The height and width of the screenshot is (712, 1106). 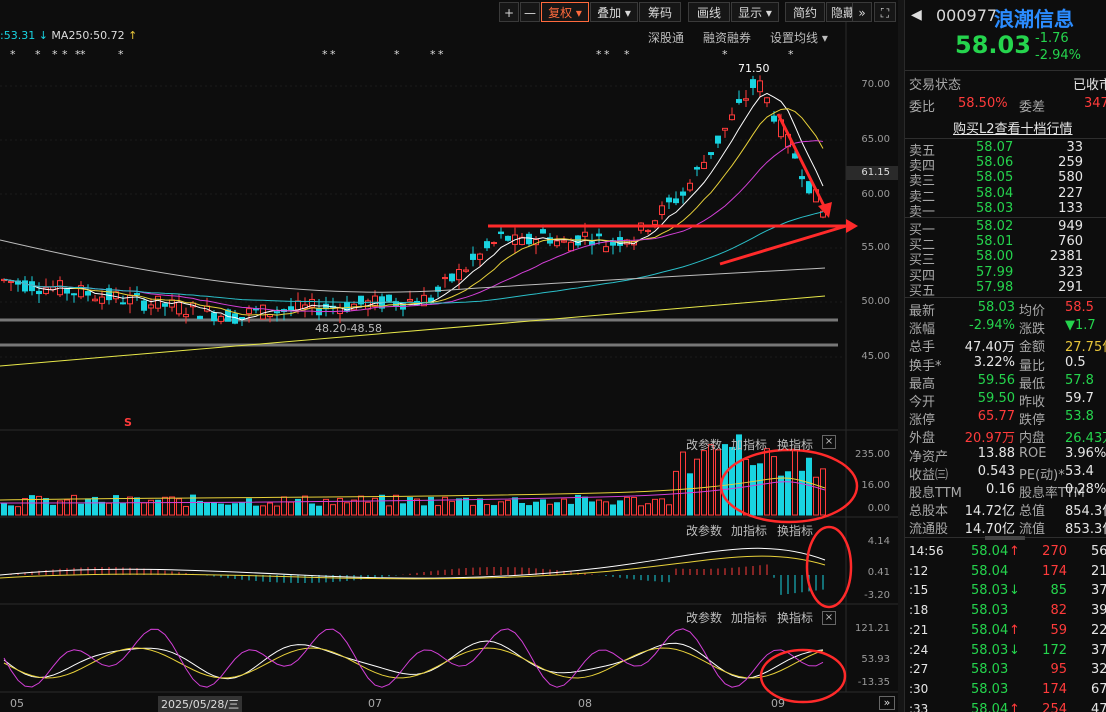 What do you see at coordinates (749, 618) in the screenshot?
I see `kdj-add-button: 加指标` at bounding box center [749, 618].